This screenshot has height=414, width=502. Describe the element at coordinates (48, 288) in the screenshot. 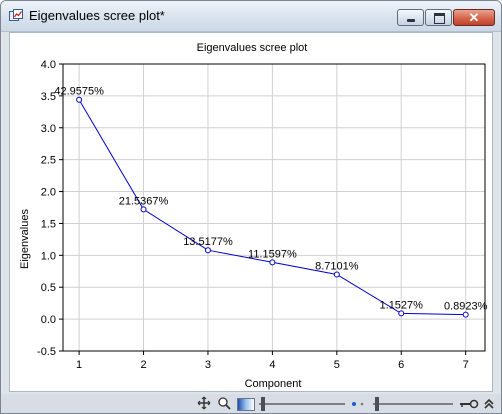

I see `y-tick-label: 0.5` at that location.